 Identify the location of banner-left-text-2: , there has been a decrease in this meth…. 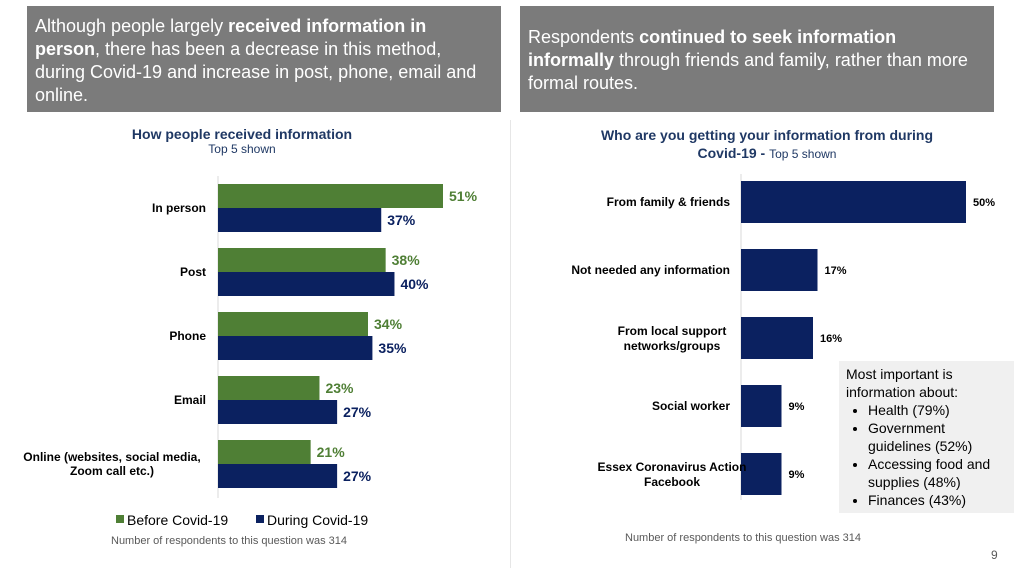
(256, 72).